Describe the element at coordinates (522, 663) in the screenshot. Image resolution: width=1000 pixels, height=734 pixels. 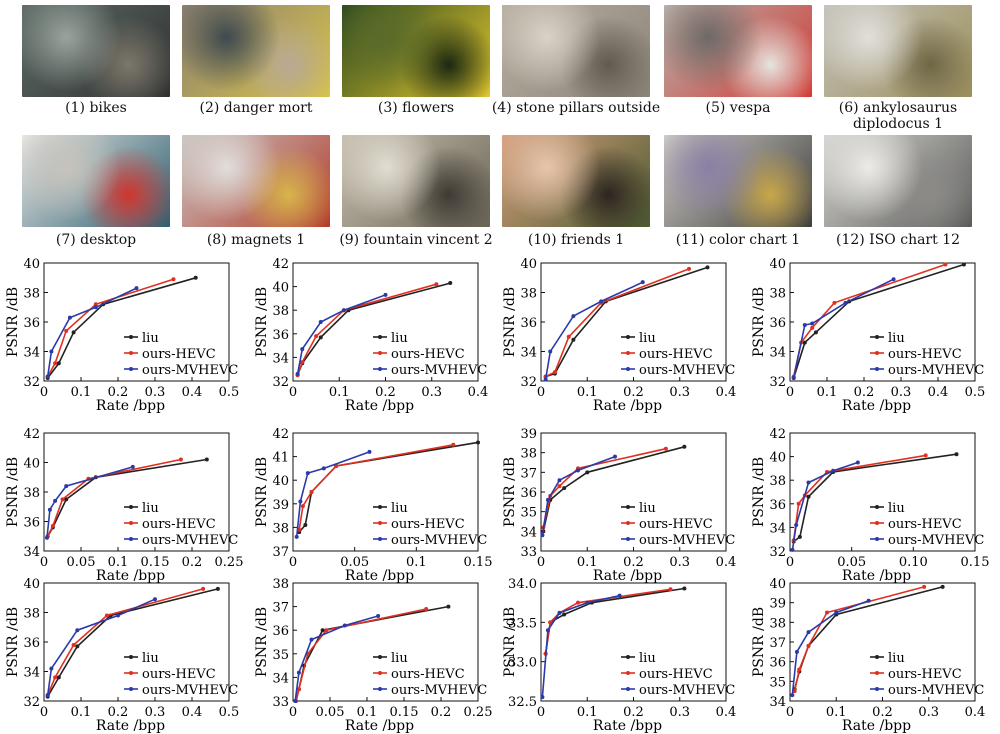
I see `y-tick-label: 33.0` at that location.